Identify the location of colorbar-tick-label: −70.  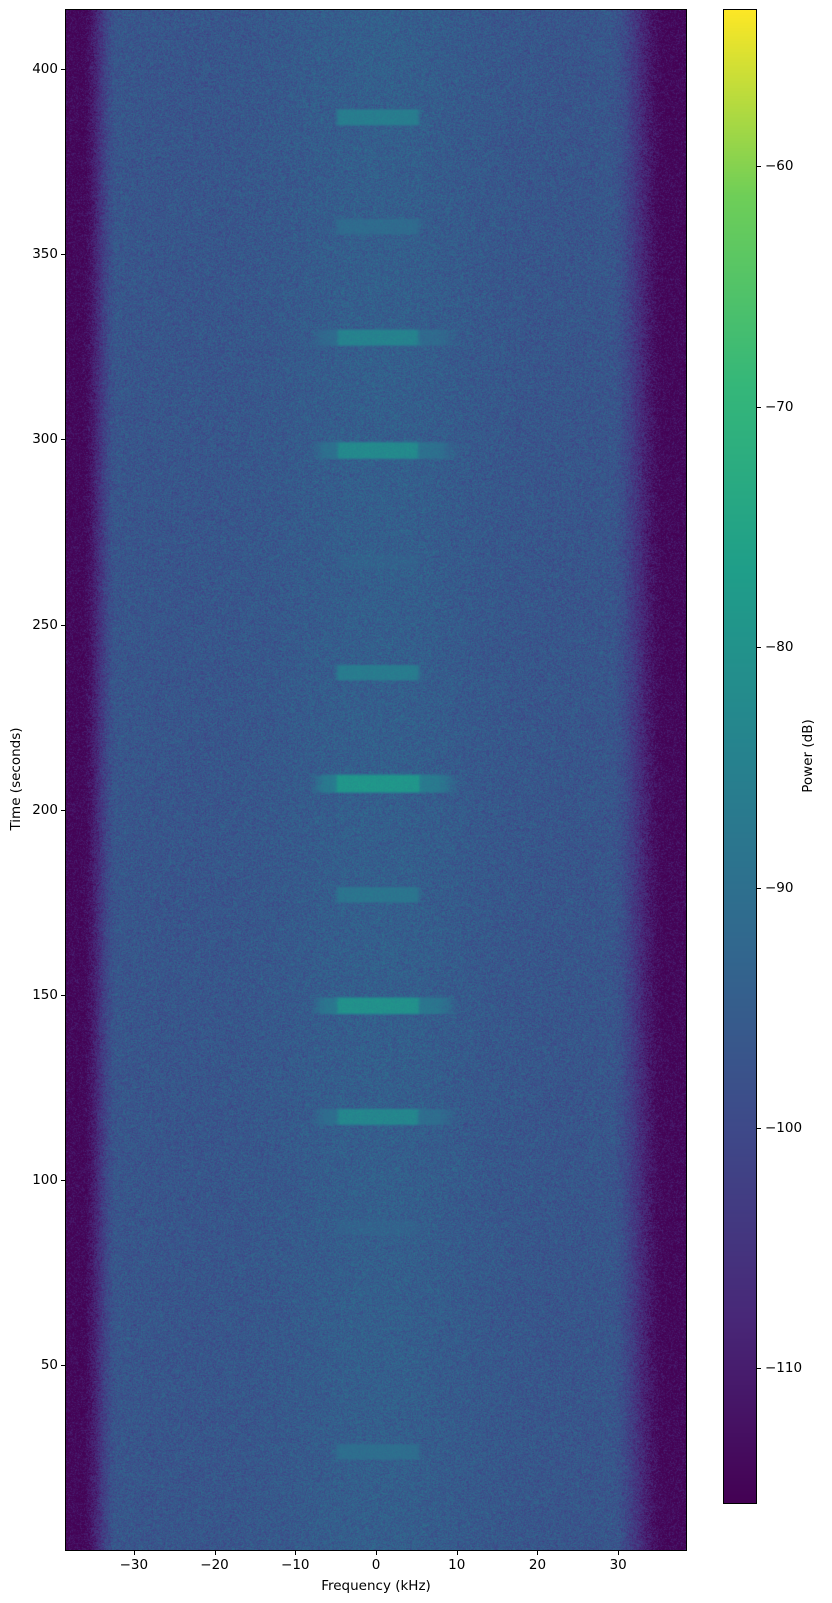
(779, 406).